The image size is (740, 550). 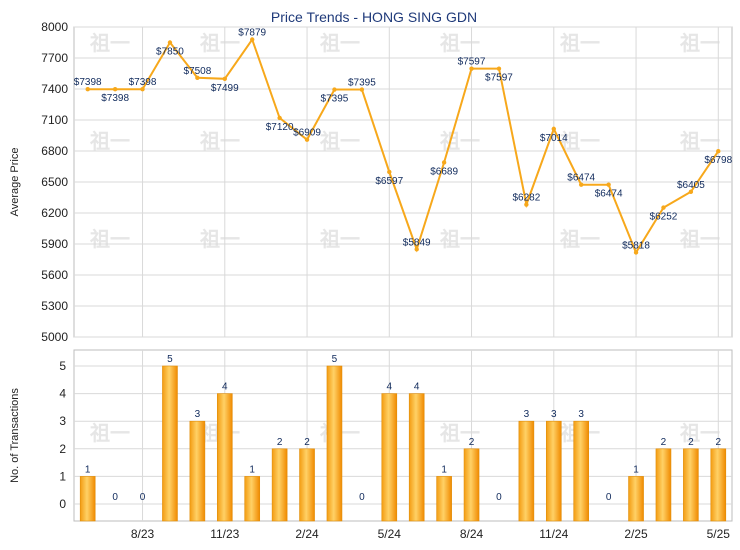 I want to click on price-tick-label: 8000, so click(x=54, y=27).